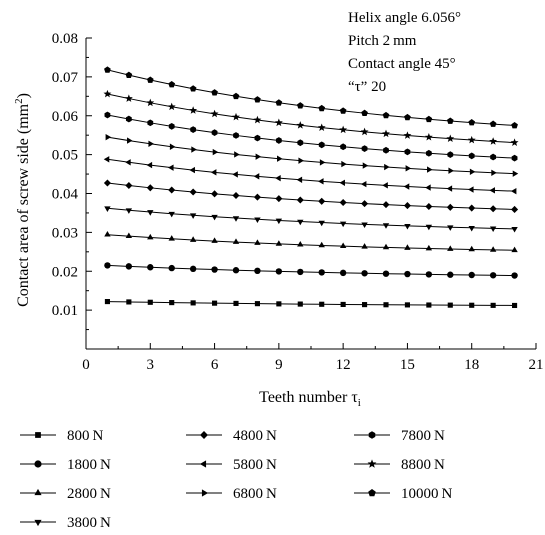 The image size is (545, 535). I want to click on y-tick-label: 0.07, so click(65, 78).